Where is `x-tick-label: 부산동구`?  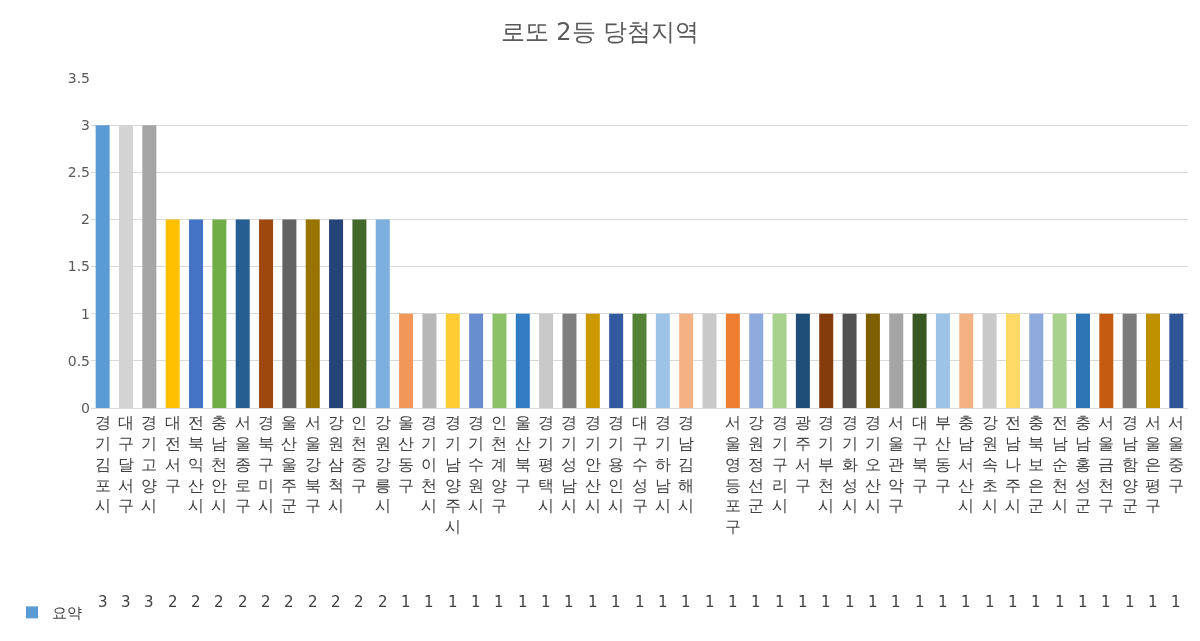
x-tick-label: 부산동구 is located at coordinates (942, 454).